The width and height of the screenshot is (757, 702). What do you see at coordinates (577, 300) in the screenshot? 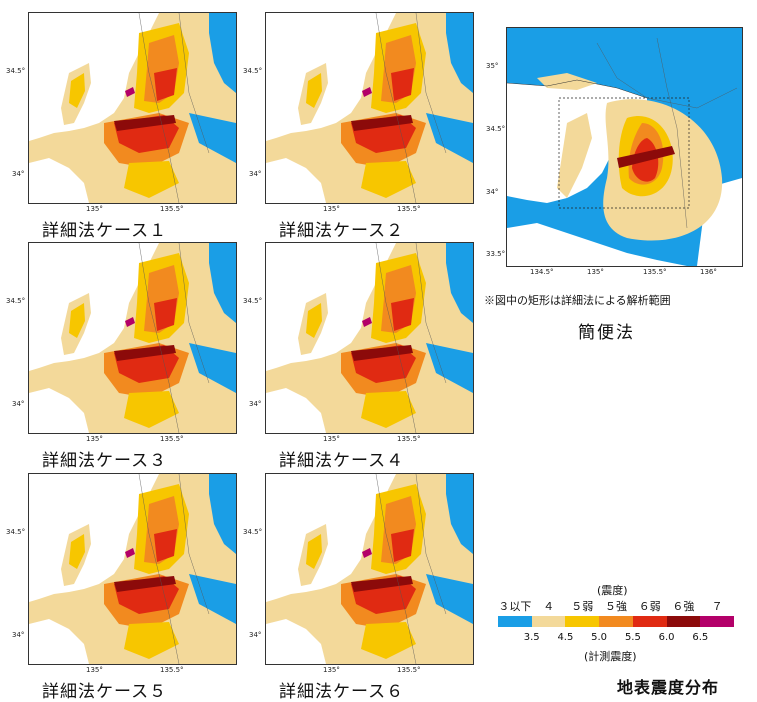
I see `analysis-range-note: ※図中の矩形は詳細法による解析範囲` at bounding box center [577, 300].